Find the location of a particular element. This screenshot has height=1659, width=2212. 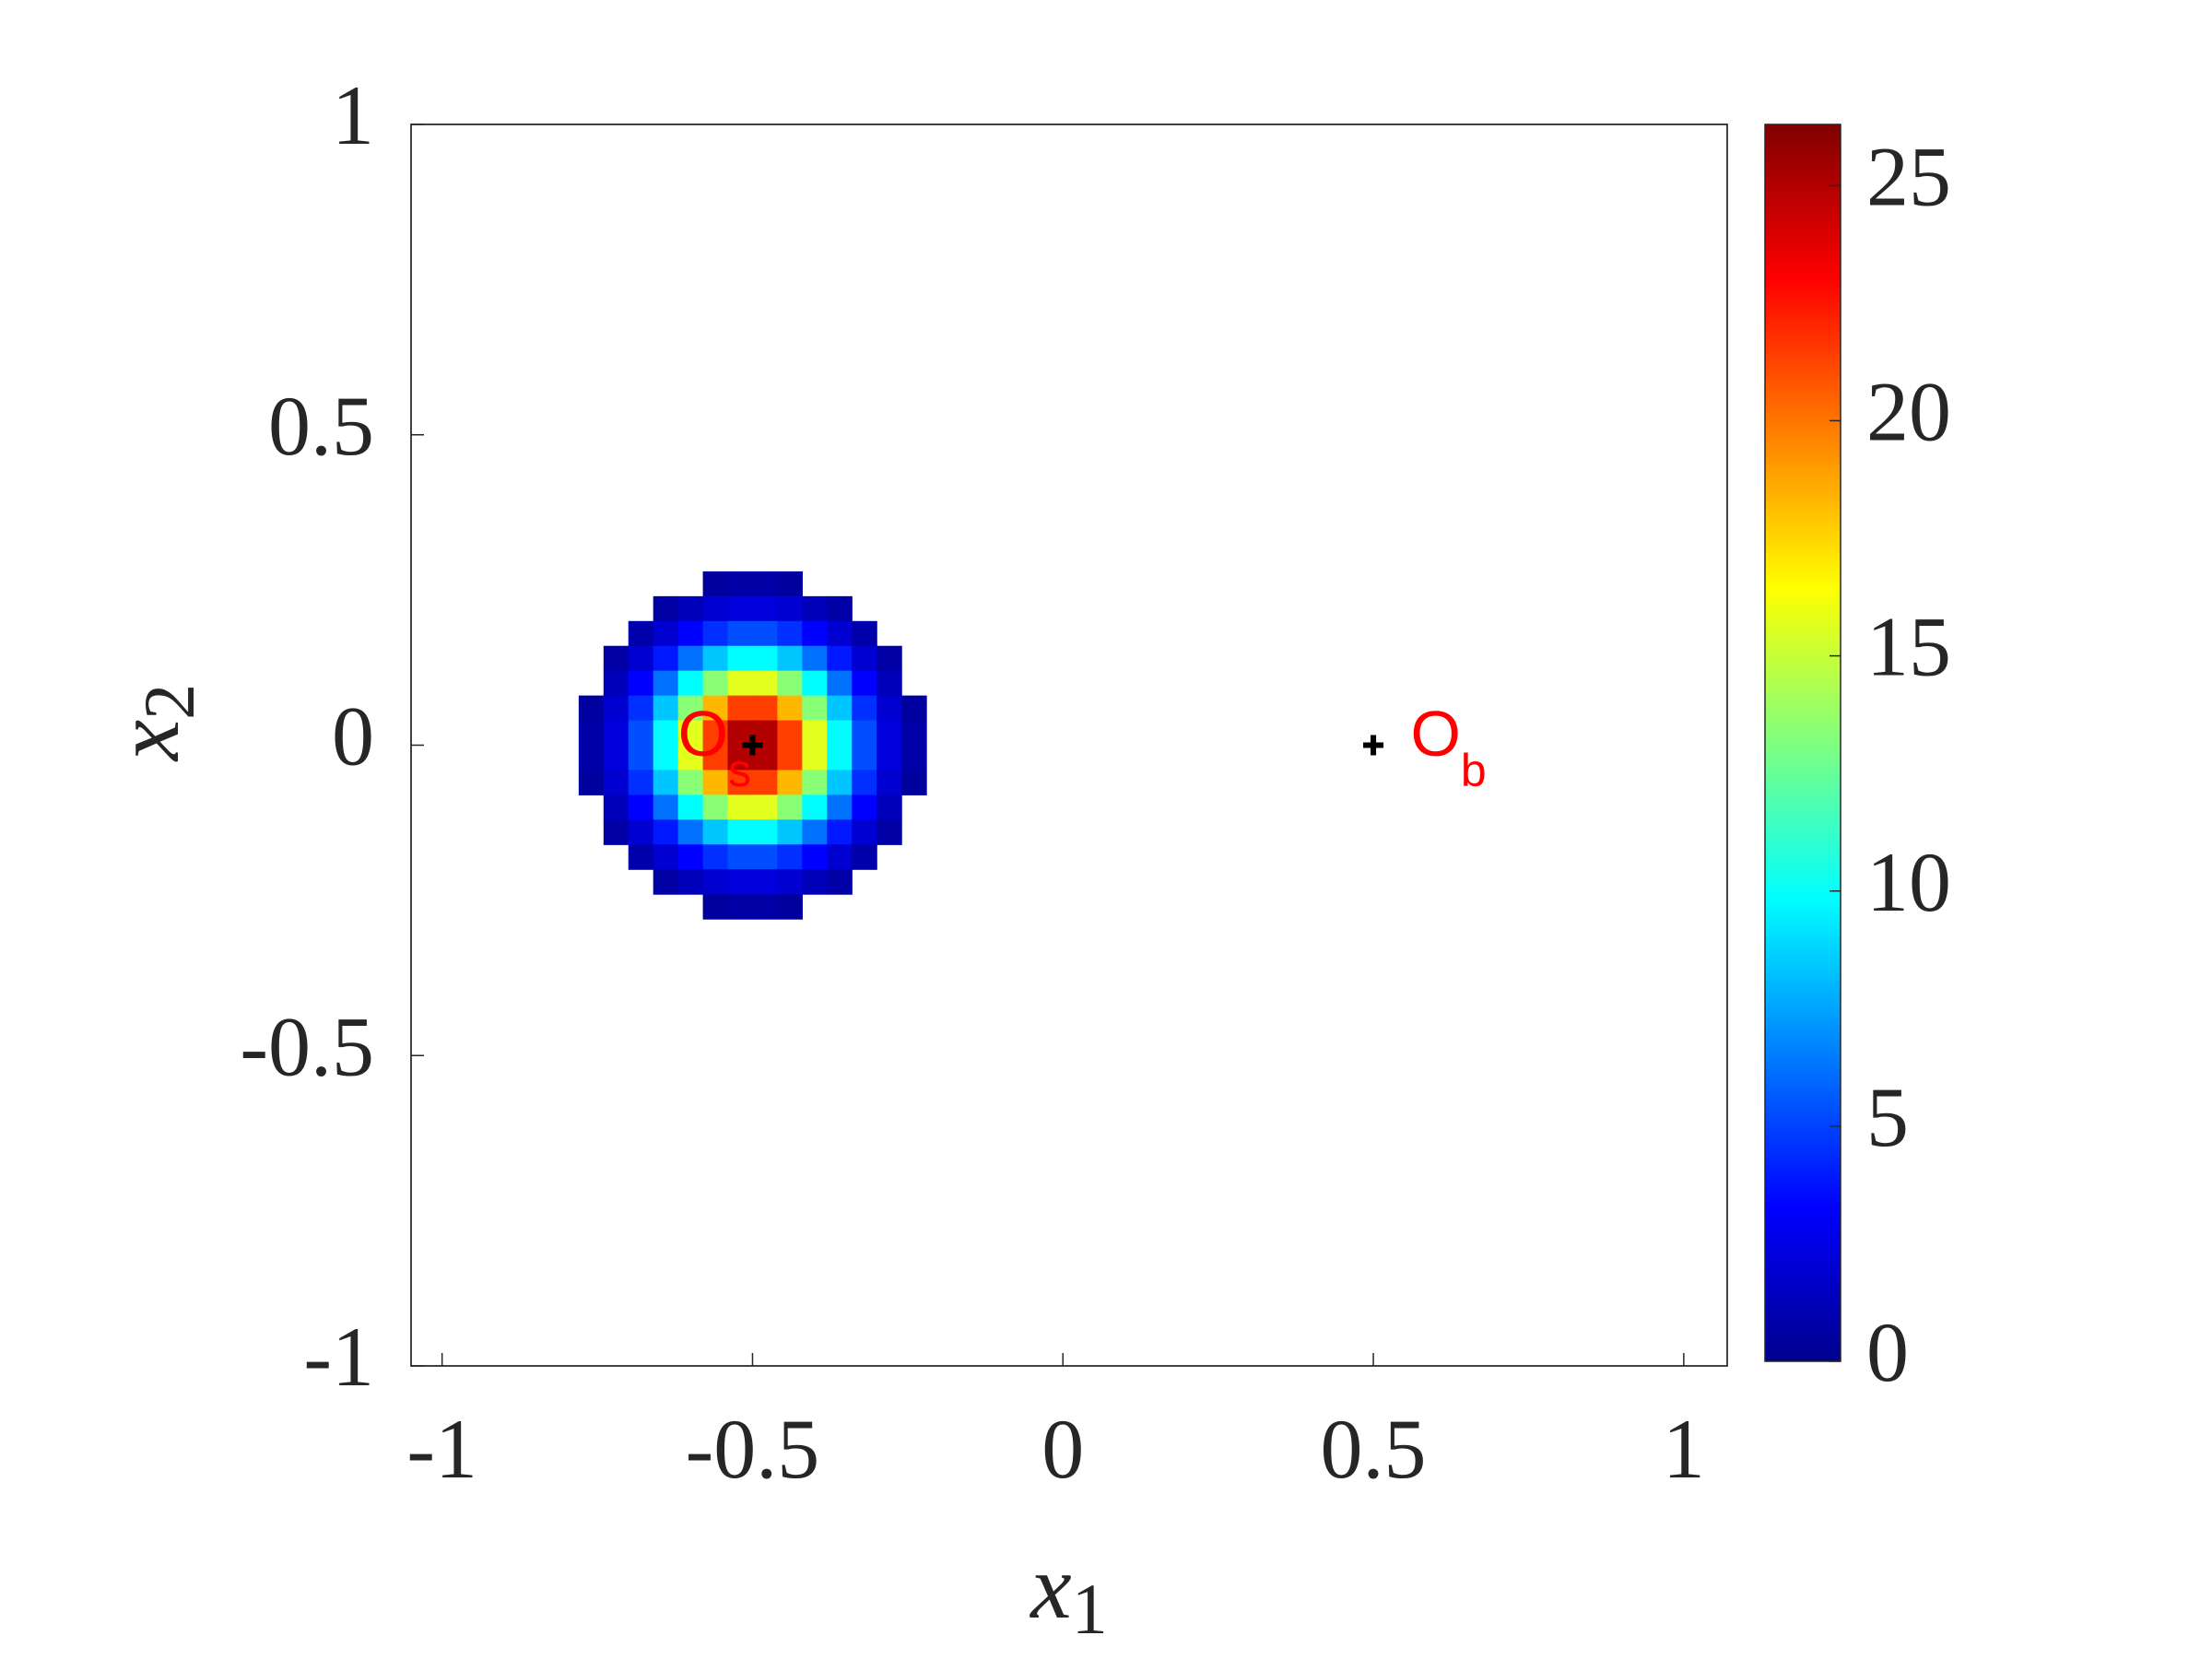

x-axis-label: x1 is located at coordinates (1068, 1592).